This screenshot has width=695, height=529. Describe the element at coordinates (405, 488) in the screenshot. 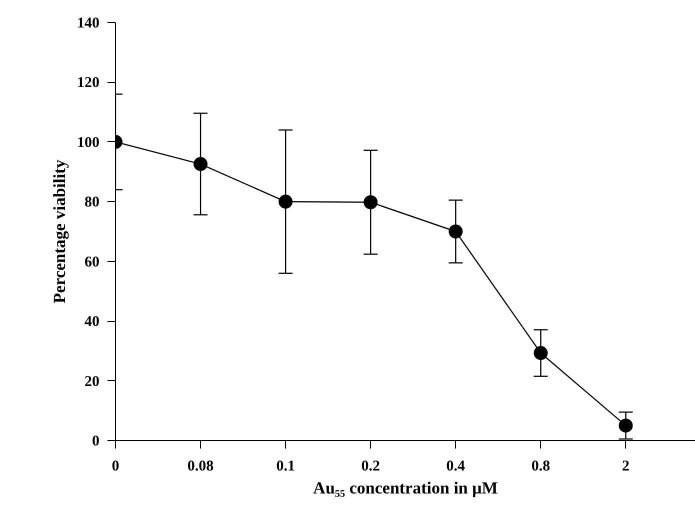

I see `x-axis-title: Au₅₅ concentration in μM` at that location.